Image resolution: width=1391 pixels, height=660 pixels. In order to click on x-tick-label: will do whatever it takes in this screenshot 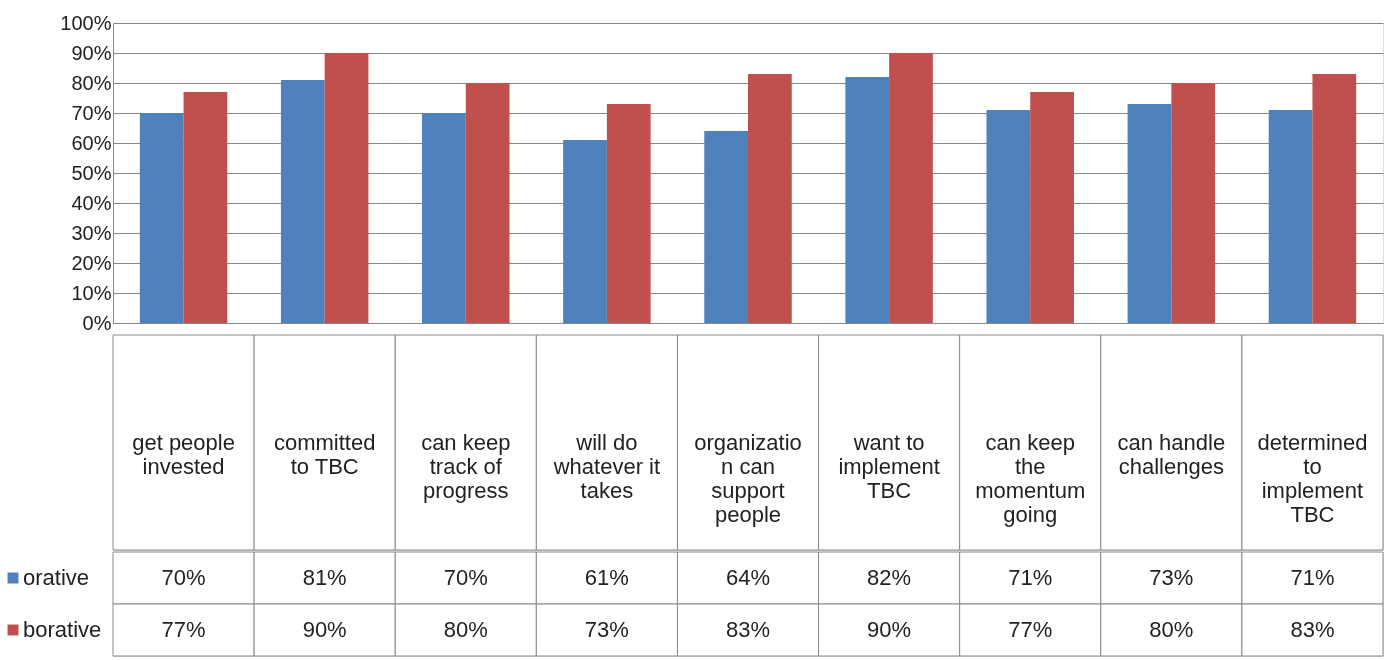, I will do `click(606, 466)`.